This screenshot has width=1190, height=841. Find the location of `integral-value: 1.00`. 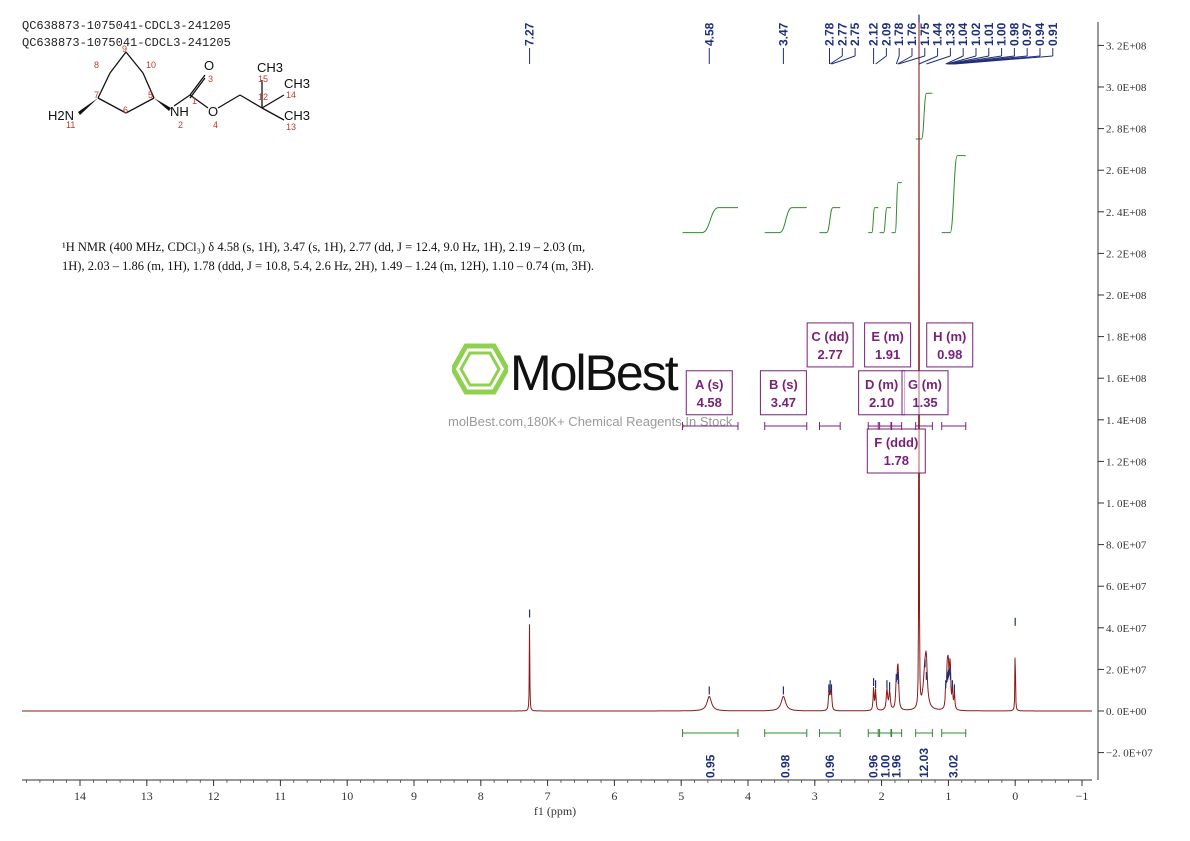

integral-value: 1.00 is located at coordinates (885, 766).